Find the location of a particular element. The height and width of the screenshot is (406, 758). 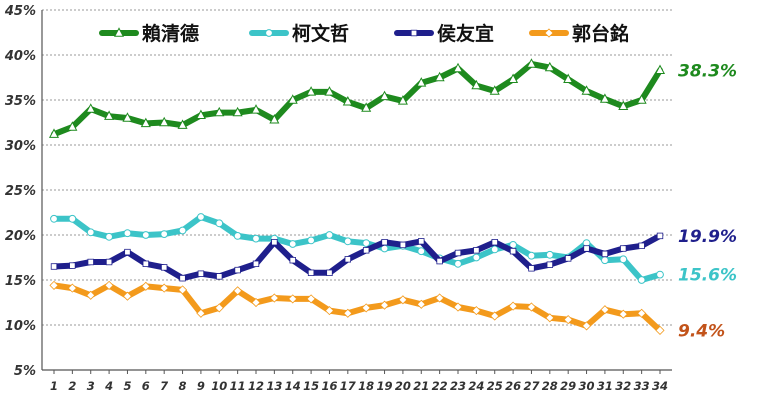

x-tick-label: 18 is located at coordinates (366, 386).